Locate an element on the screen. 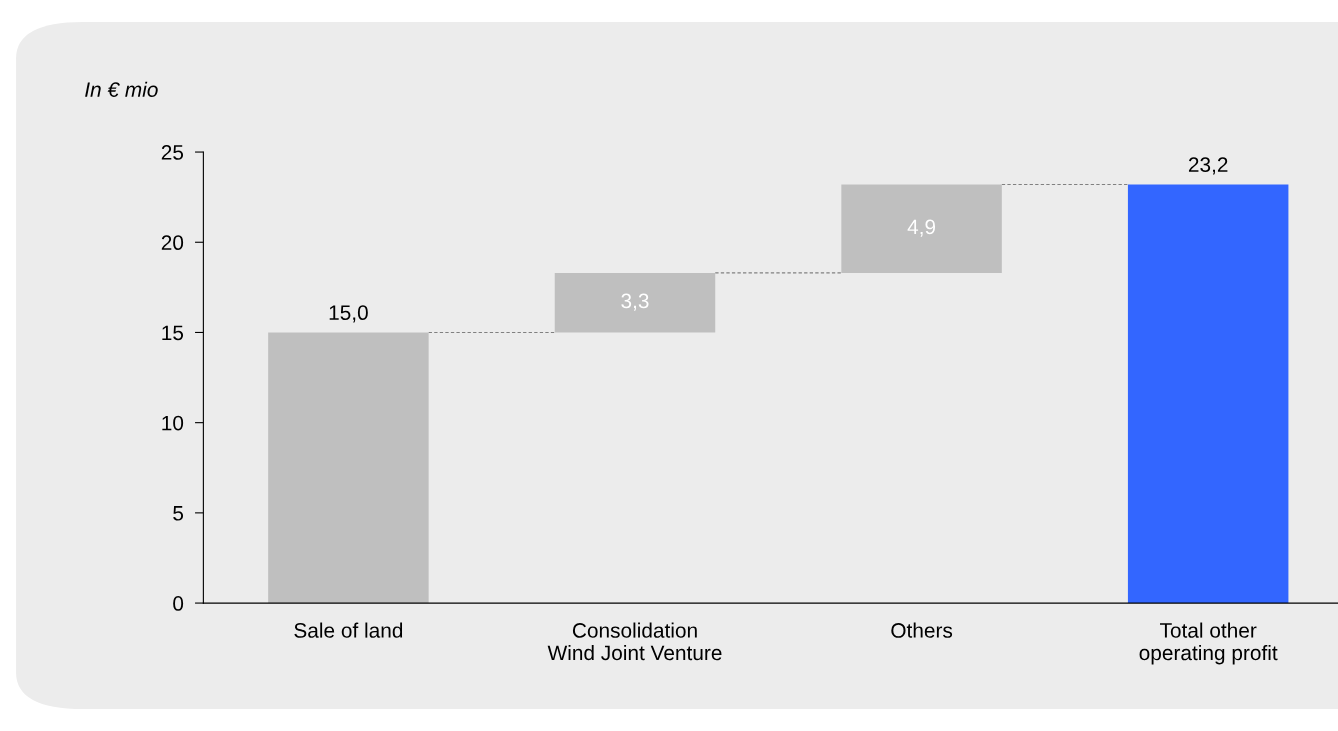 Image resolution: width=1338 pixels, height=731 pixels. y-tick-label: 0 is located at coordinates (178, 603).